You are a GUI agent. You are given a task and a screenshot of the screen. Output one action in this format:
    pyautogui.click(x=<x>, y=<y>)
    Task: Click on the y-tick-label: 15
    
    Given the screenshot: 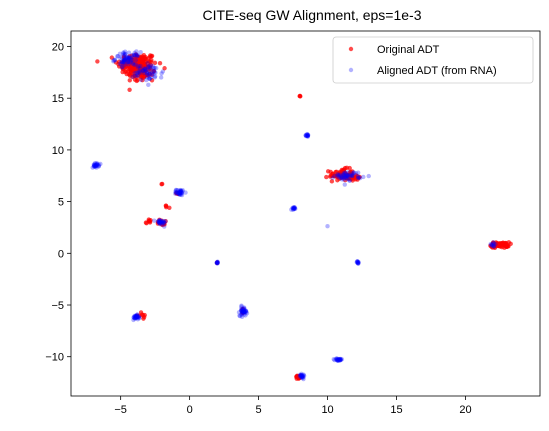 What is the action you would take?
    pyautogui.click(x=58, y=99)
    